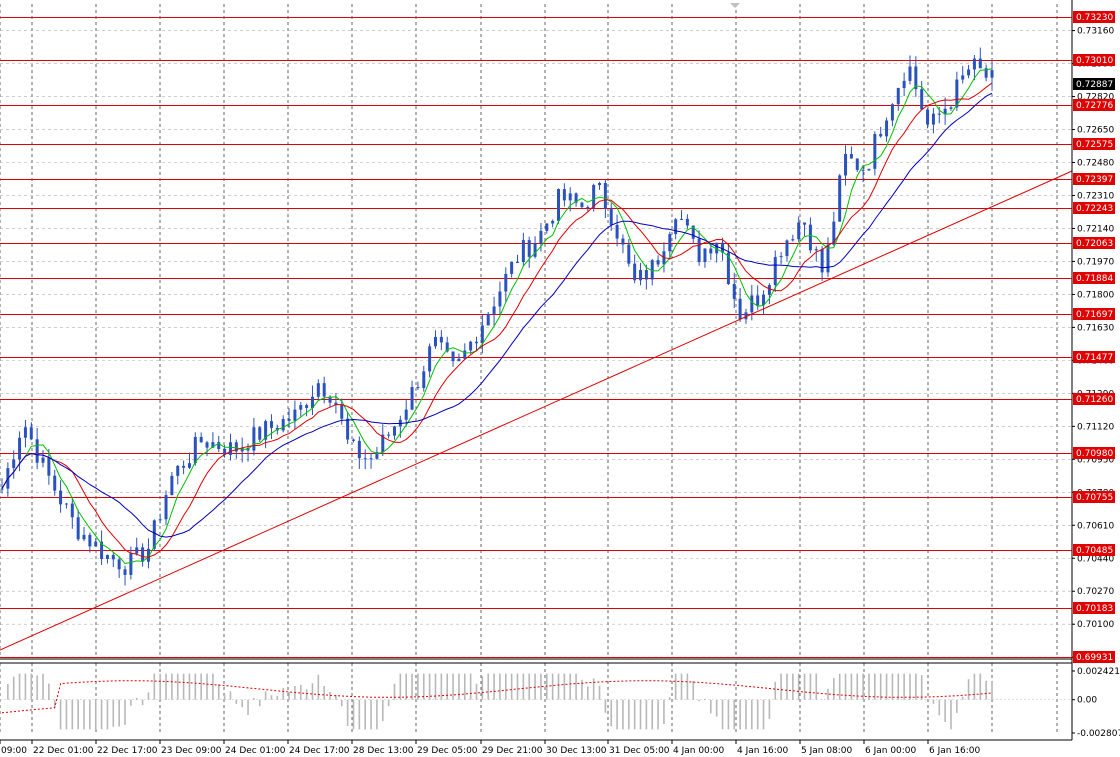  Describe the element at coordinates (1095, 98) in the screenshot. I see `price-tick-label: 0.72820` at that location.